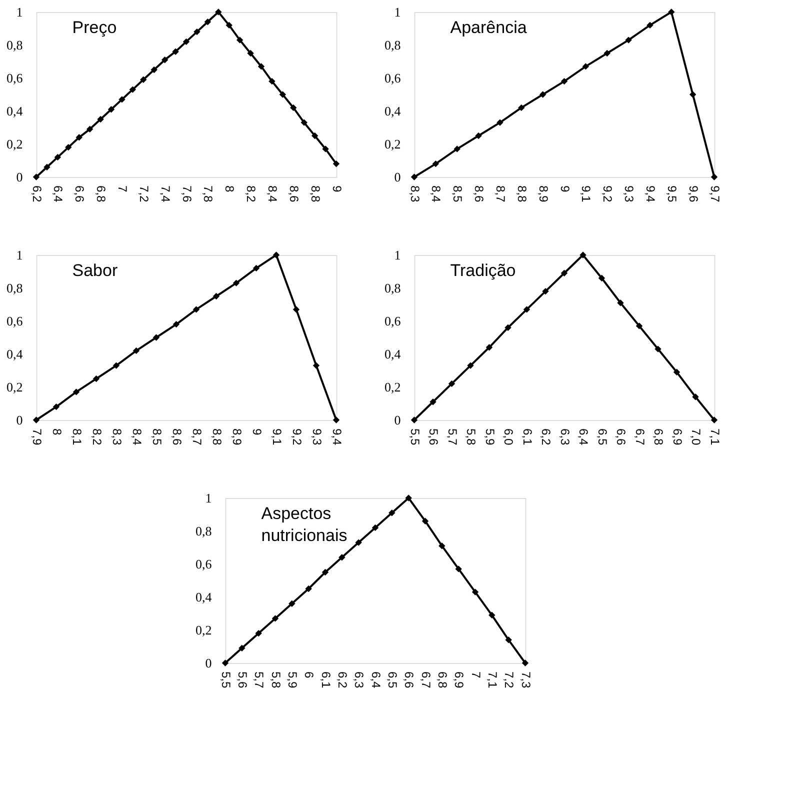  Describe the element at coordinates (393, 78) in the screenshot. I see `y-tick-label: 0,6` at that location.